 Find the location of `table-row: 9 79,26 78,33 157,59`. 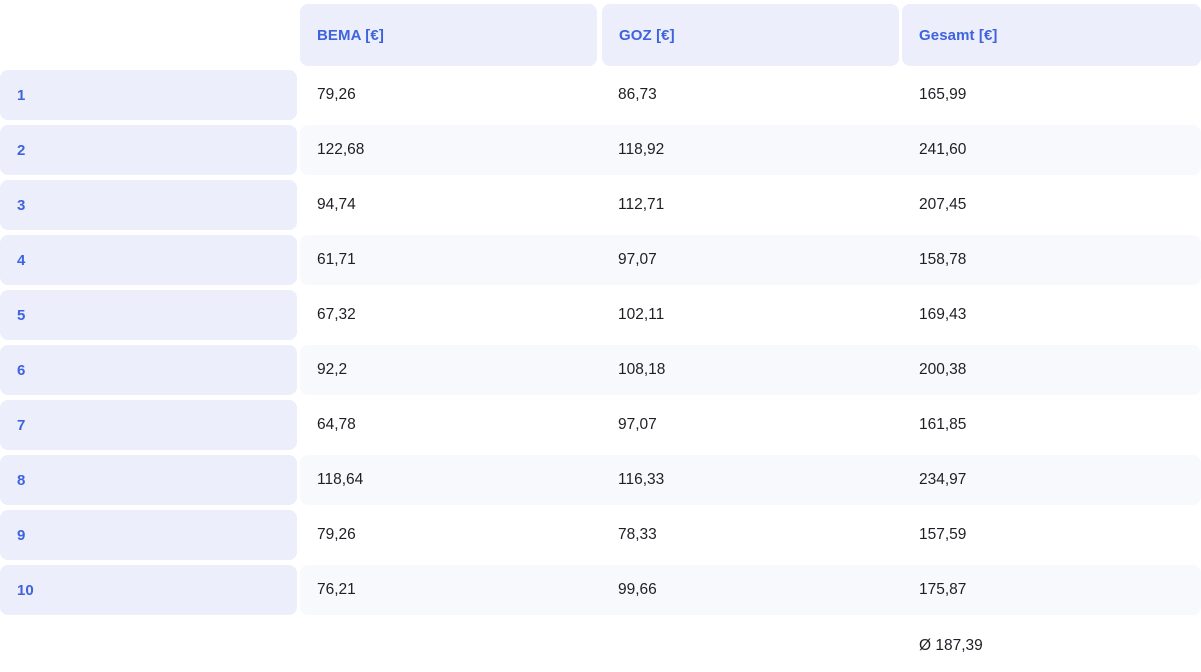

table-row: 9 79,26 78,33 157,59 is located at coordinates (600, 537).